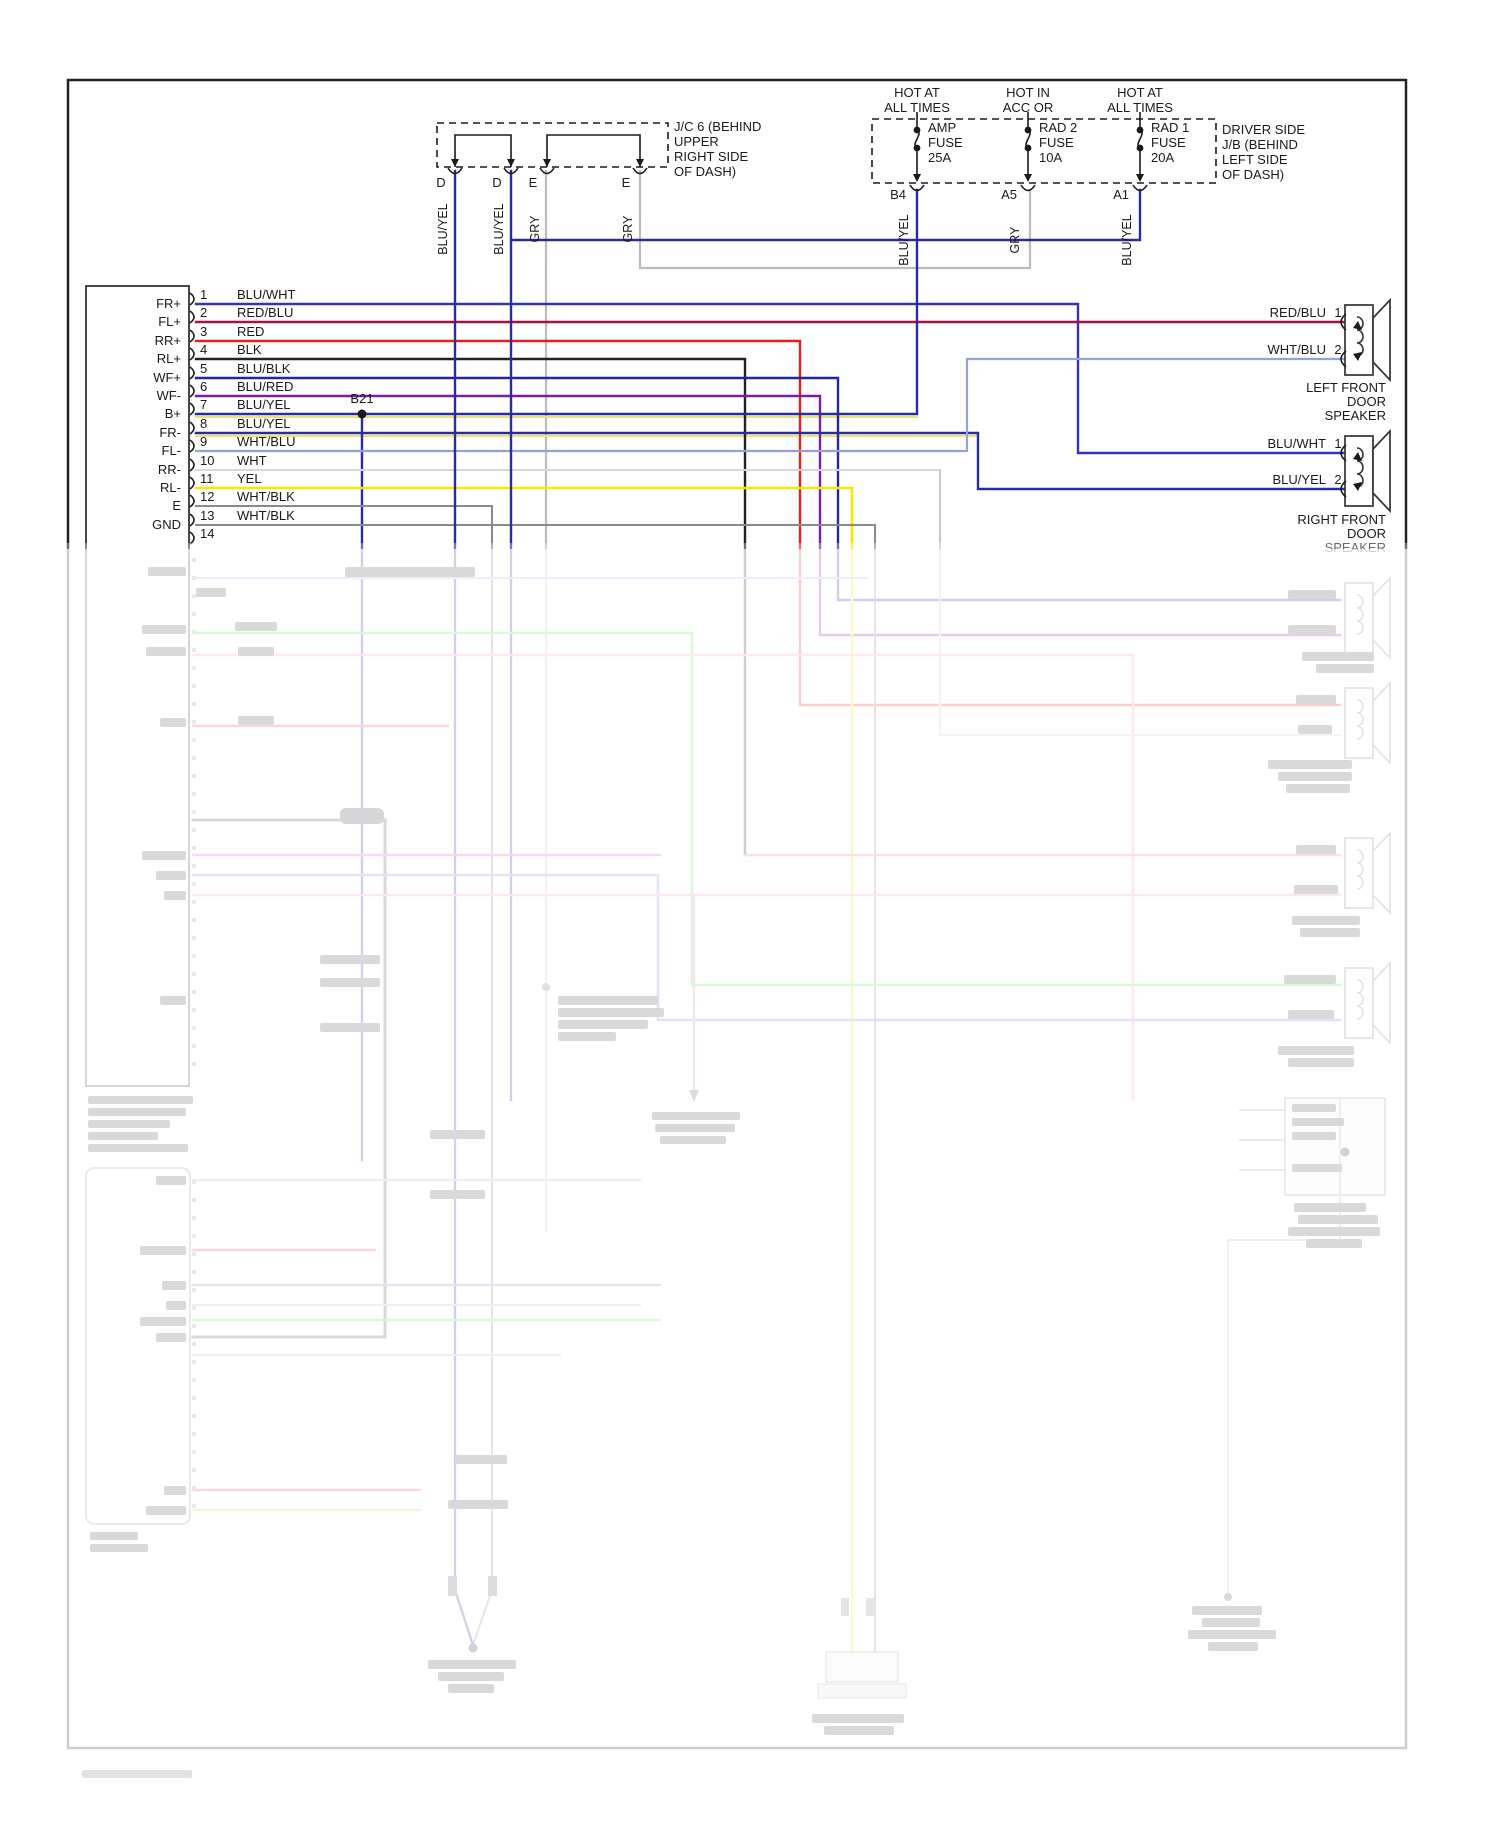 This screenshot has width=1500, height=1828. Describe the element at coordinates (1050, 157) in the screenshot. I see `fuse-label: 10A` at that location.